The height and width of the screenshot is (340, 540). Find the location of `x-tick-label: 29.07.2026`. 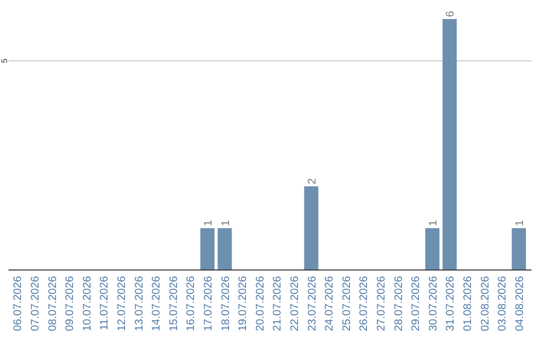

x-tick-label: 29.07.2026 is located at coordinates (416, 304).